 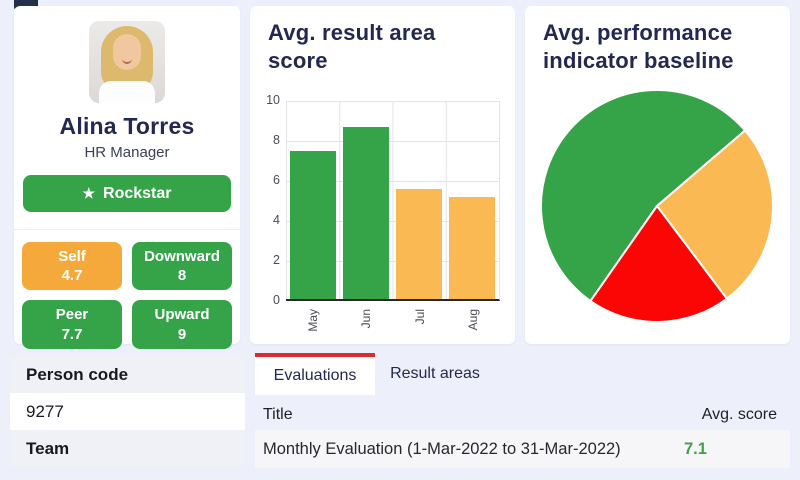 What do you see at coordinates (276, 300) in the screenshot?
I see `y-tick-label: 0` at bounding box center [276, 300].